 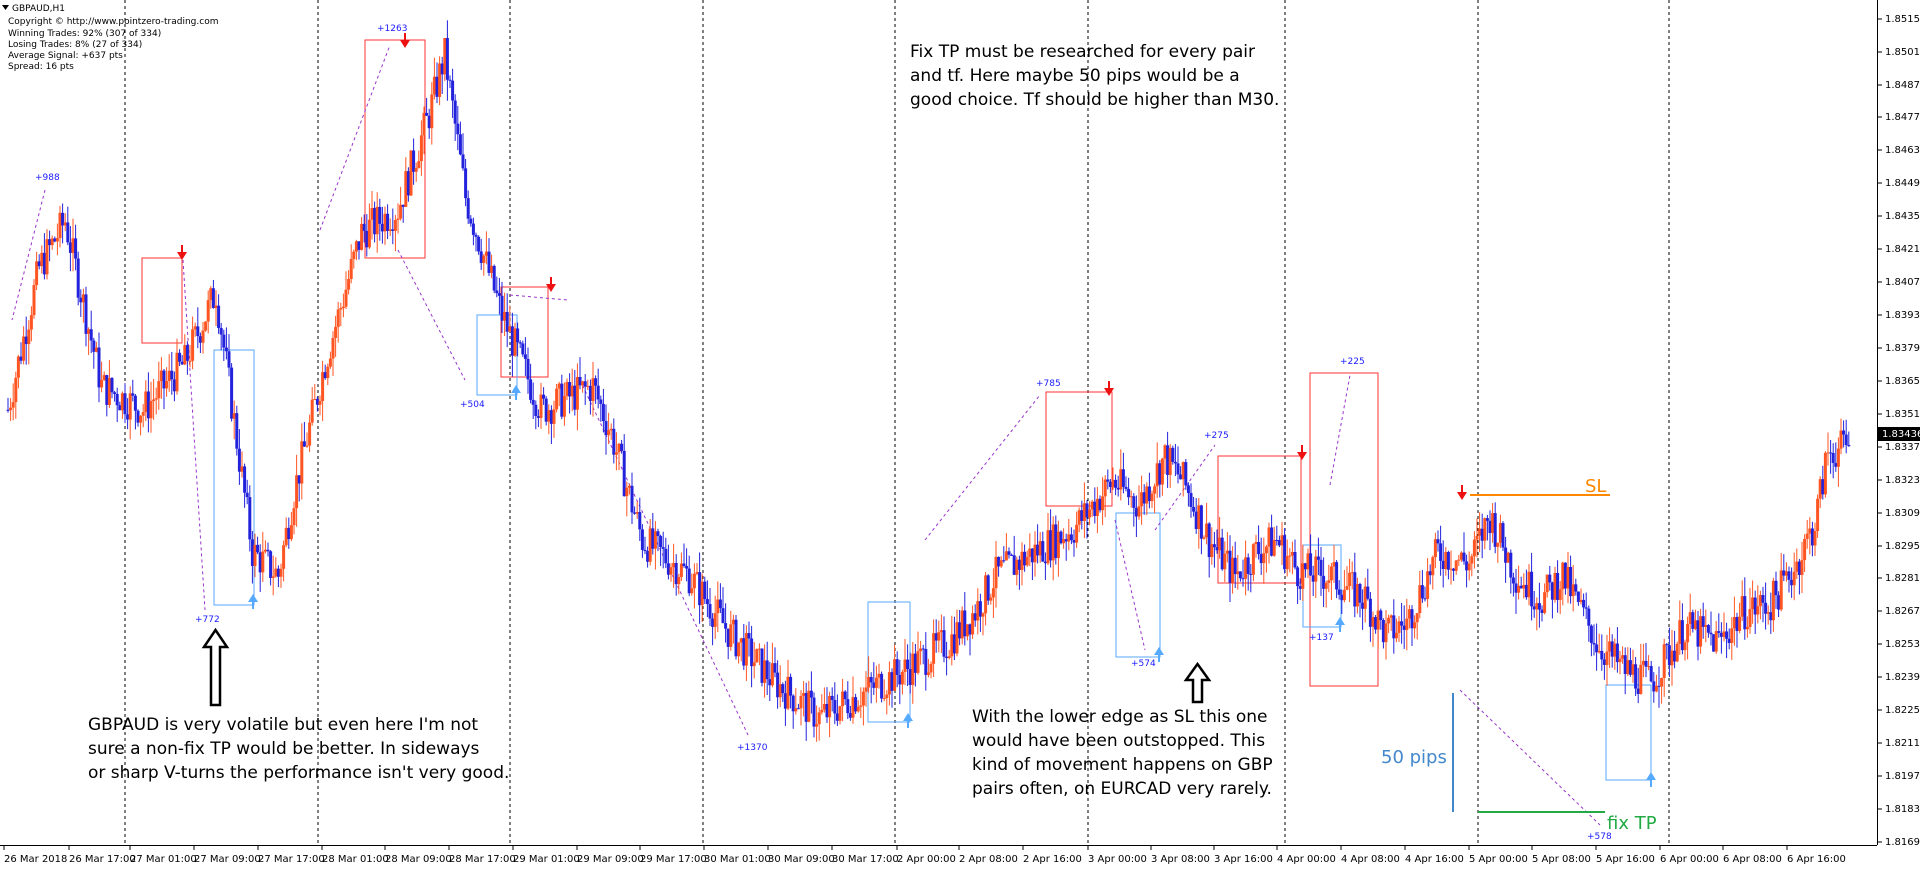 I want to click on sell-signal-box, so click(x=1079, y=449).